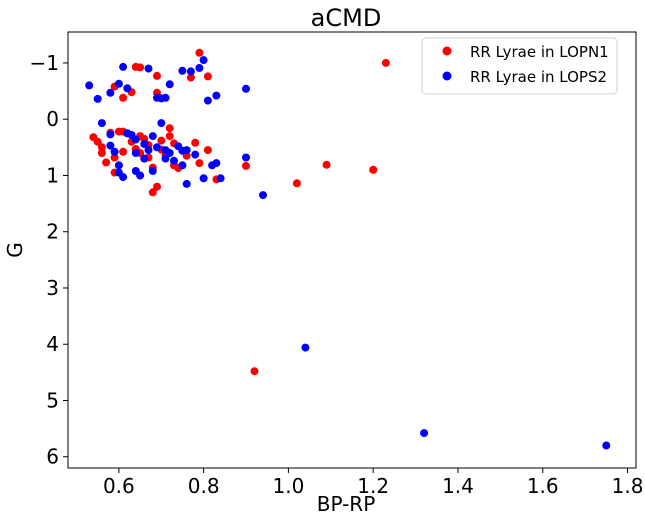  What do you see at coordinates (373, 486) in the screenshot?
I see `x-tick-label: 1.2` at bounding box center [373, 486].